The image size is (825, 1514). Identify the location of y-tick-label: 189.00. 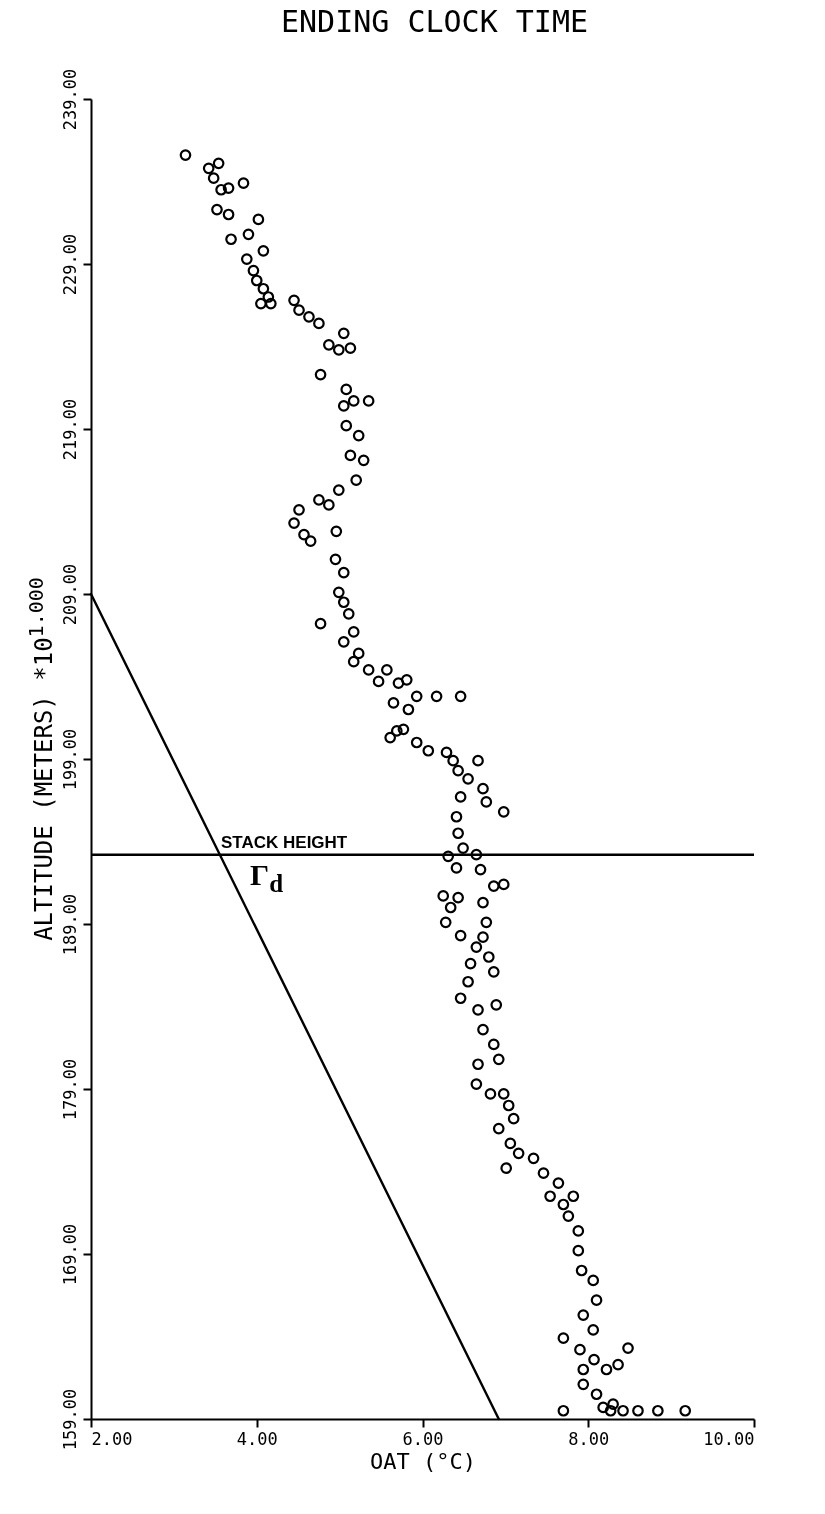
(69, 924).